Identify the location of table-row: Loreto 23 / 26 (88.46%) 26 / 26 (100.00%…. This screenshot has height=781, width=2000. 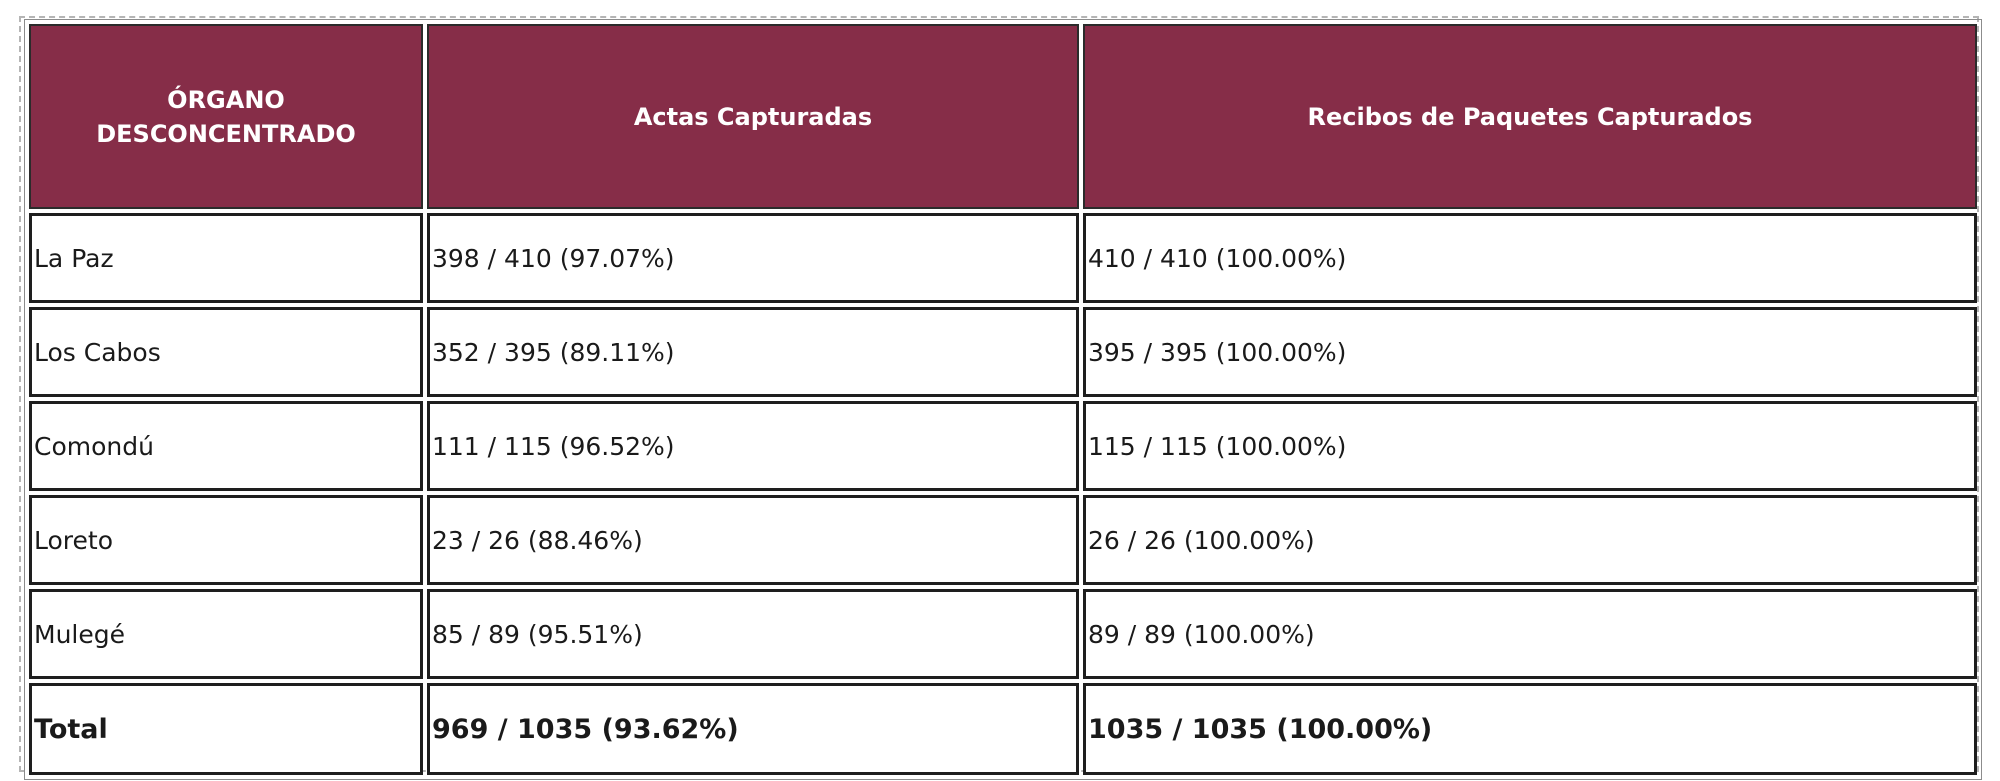
(1003, 540).